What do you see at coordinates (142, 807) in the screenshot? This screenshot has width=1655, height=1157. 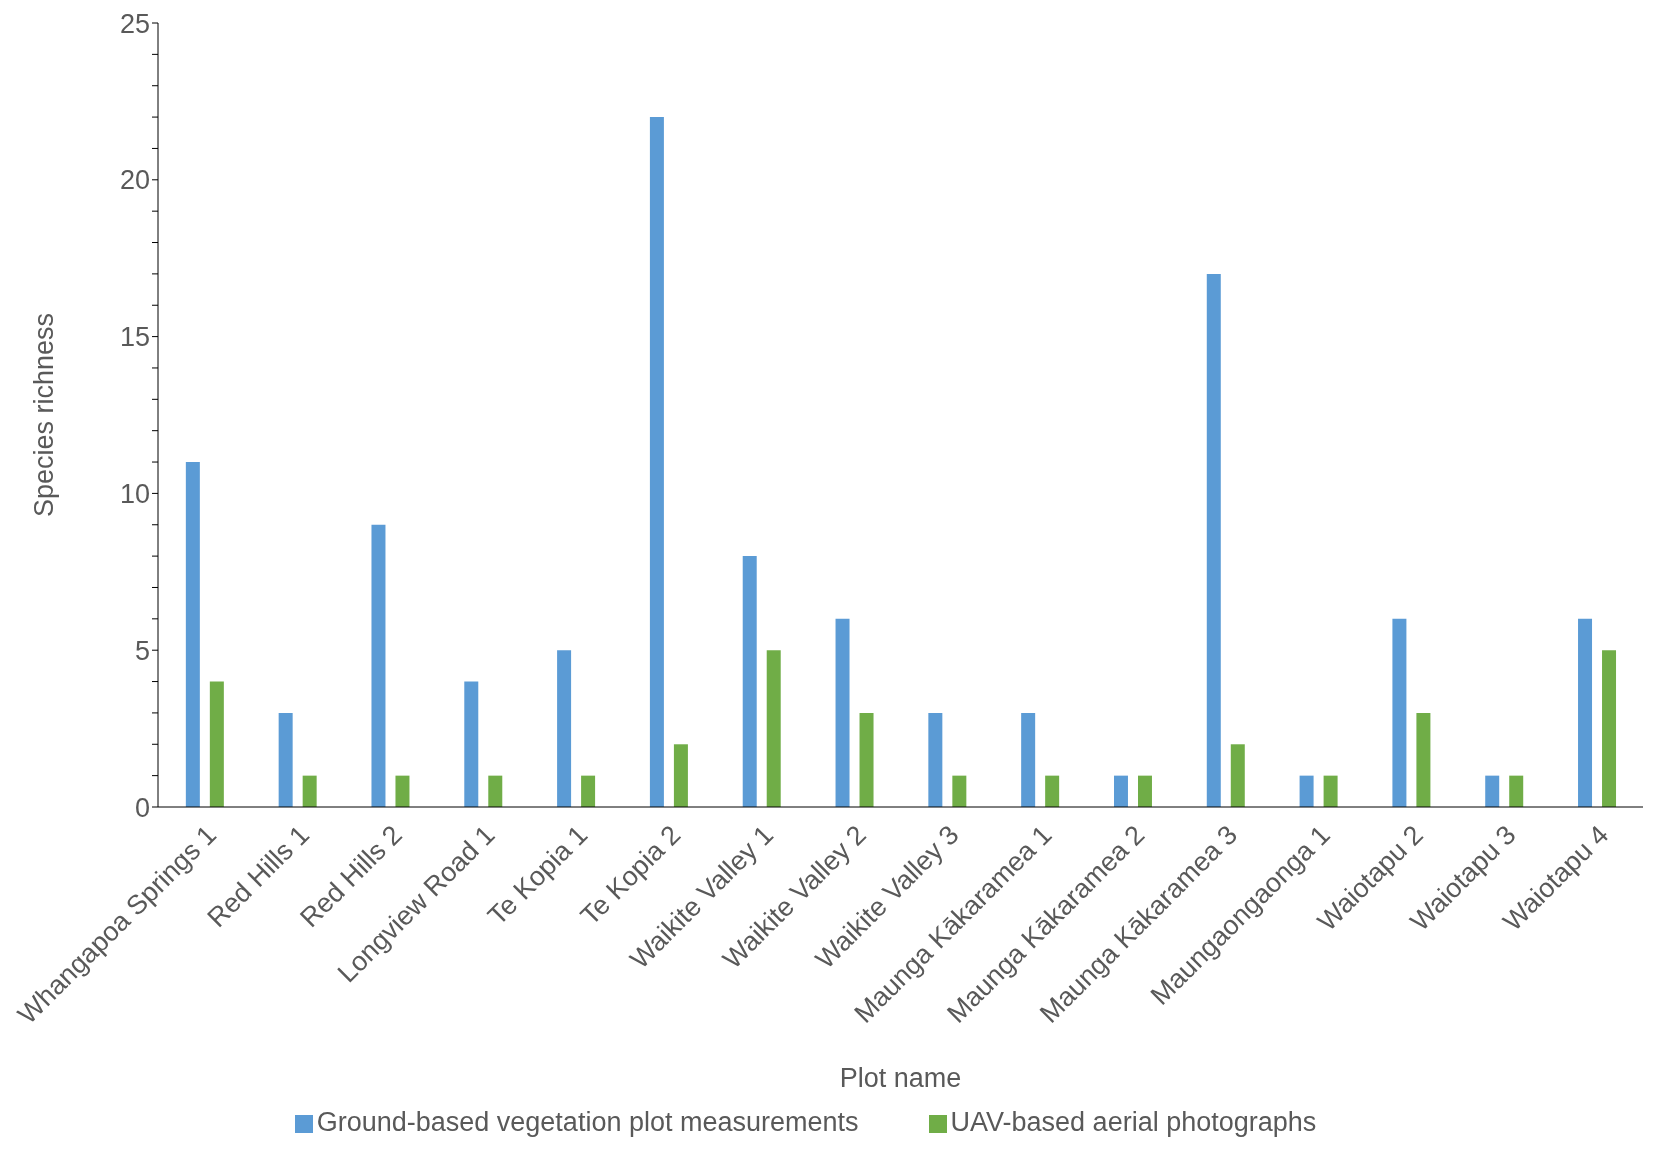 I see `y-tick-label: 0` at bounding box center [142, 807].